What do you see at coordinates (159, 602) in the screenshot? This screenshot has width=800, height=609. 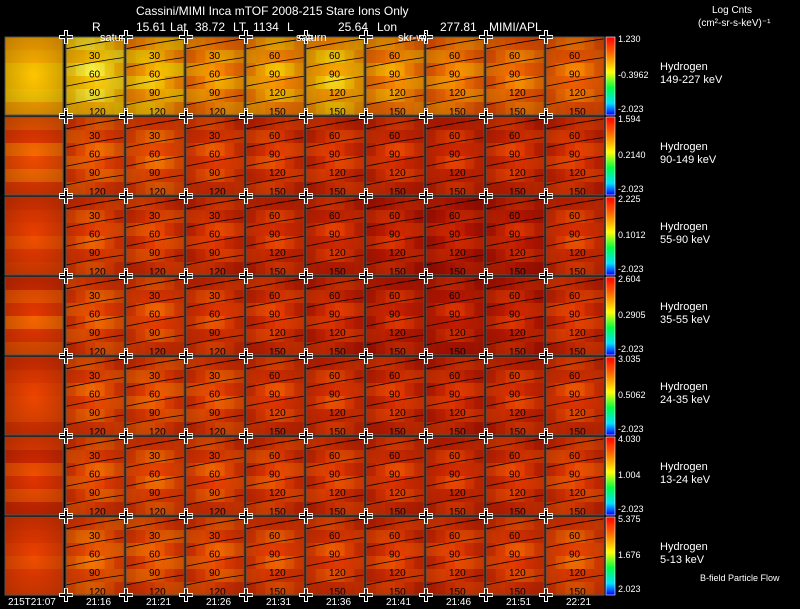 I see `time-tick-label: 21:21` at bounding box center [159, 602].